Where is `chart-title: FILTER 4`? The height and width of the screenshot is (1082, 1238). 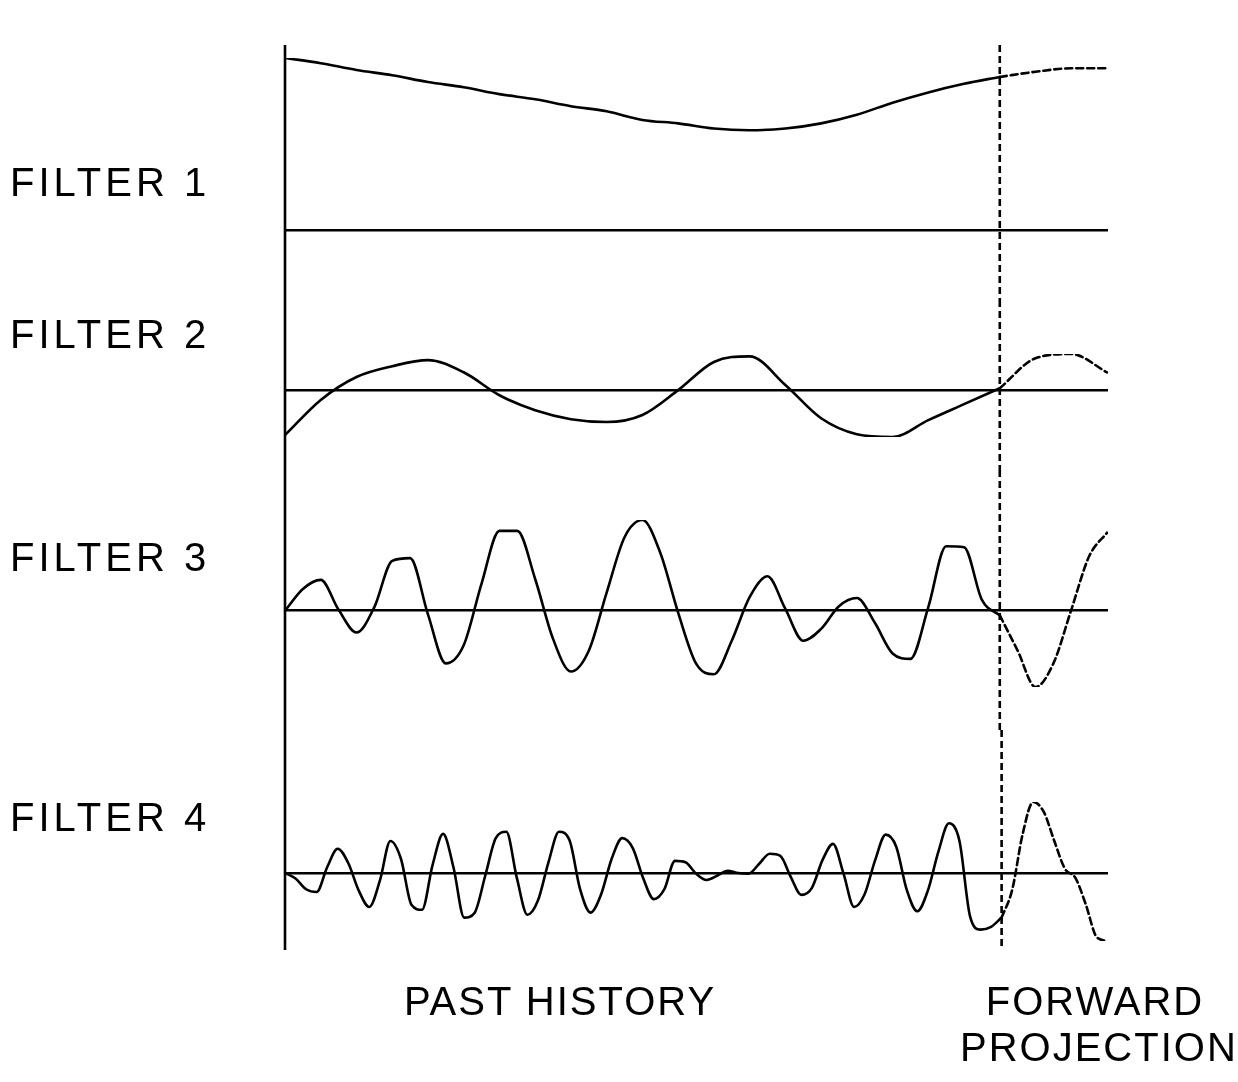
chart-title: FILTER 4 is located at coordinates (110, 817).